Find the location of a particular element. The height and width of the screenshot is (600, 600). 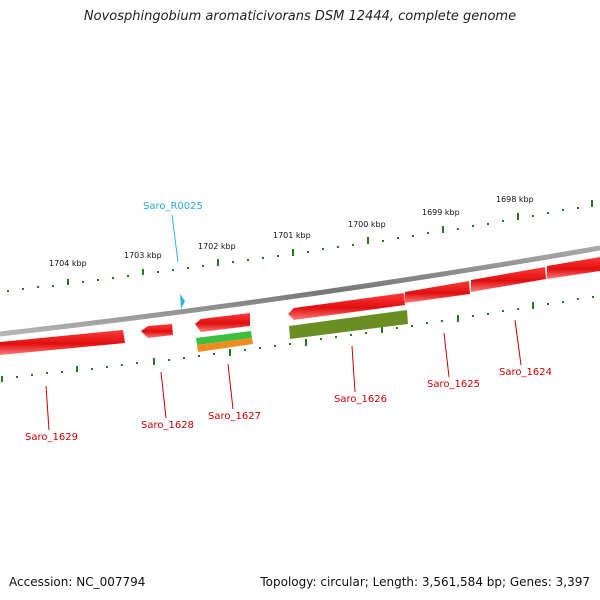

gene-next is located at coordinates (573, 268).